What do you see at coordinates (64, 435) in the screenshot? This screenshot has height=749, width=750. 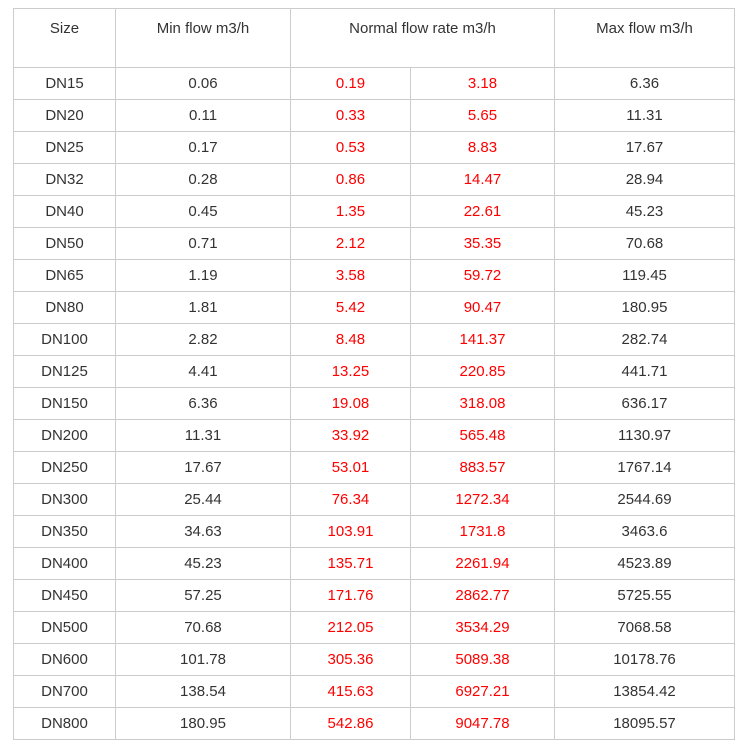 I see `size-cell: DN200` at bounding box center [64, 435].